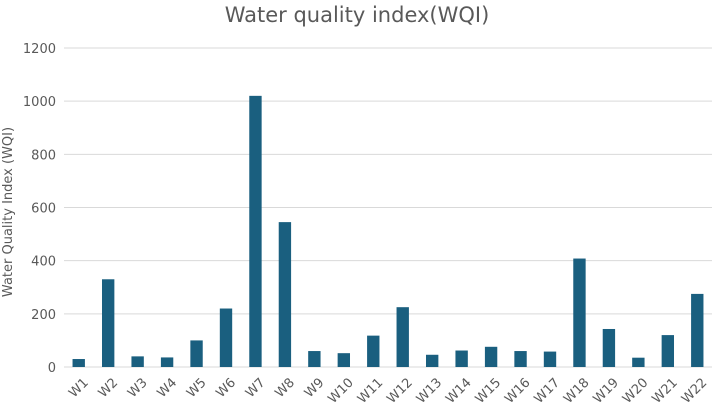  I want to click on x-tick-label: W20, so click(635, 390).